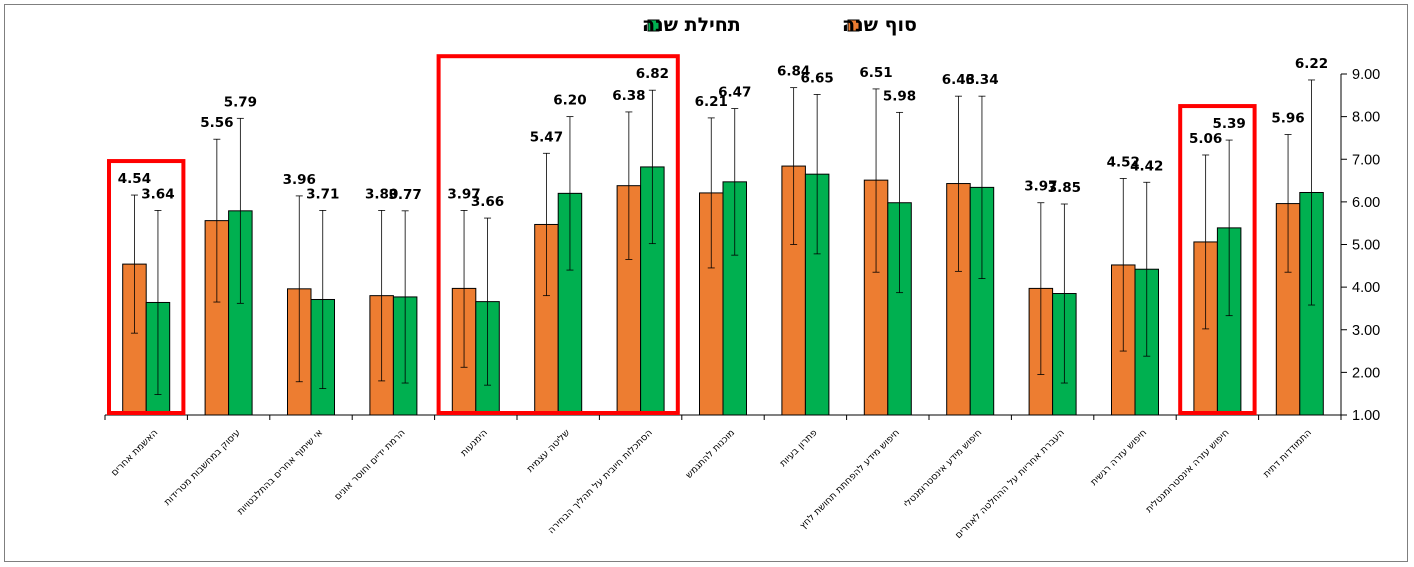 Image resolution: width=1414 pixels, height=567 pixels. What do you see at coordinates (202, 467) in the screenshot?
I see `category-label: עיסוק במחשבות מטרידות` at bounding box center [202, 467].